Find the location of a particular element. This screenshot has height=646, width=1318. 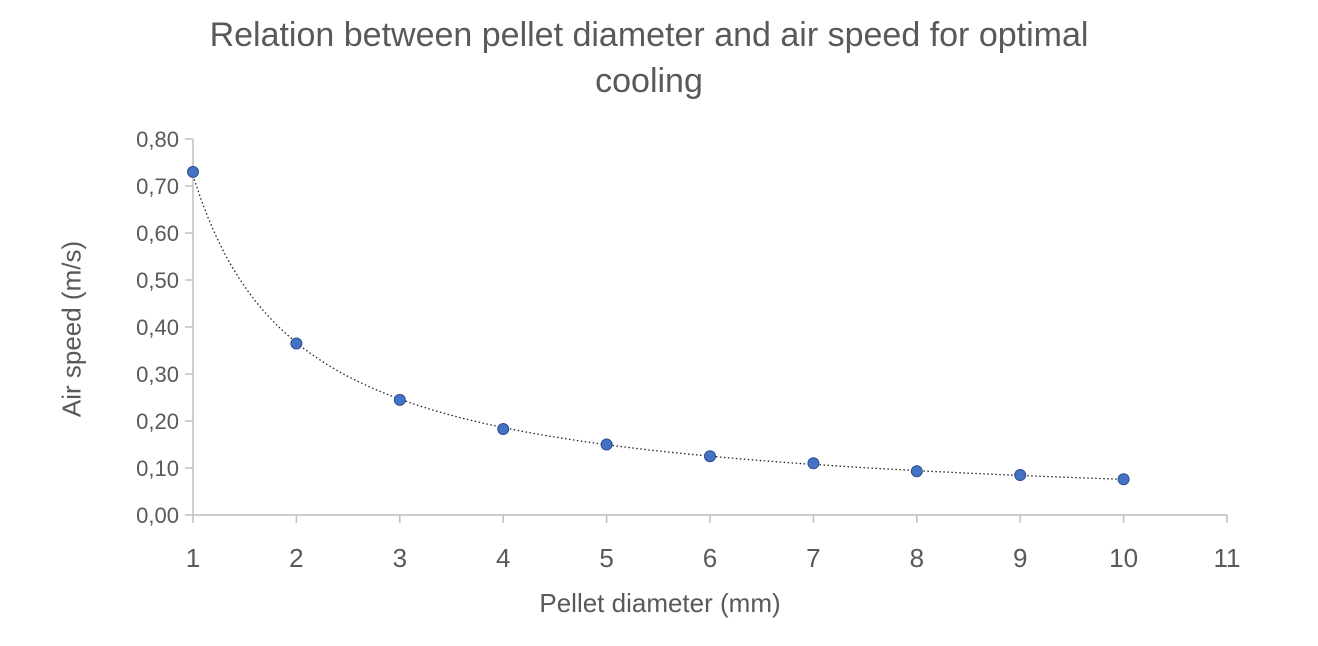

x-tick-label: 5 is located at coordinates (606, 558).